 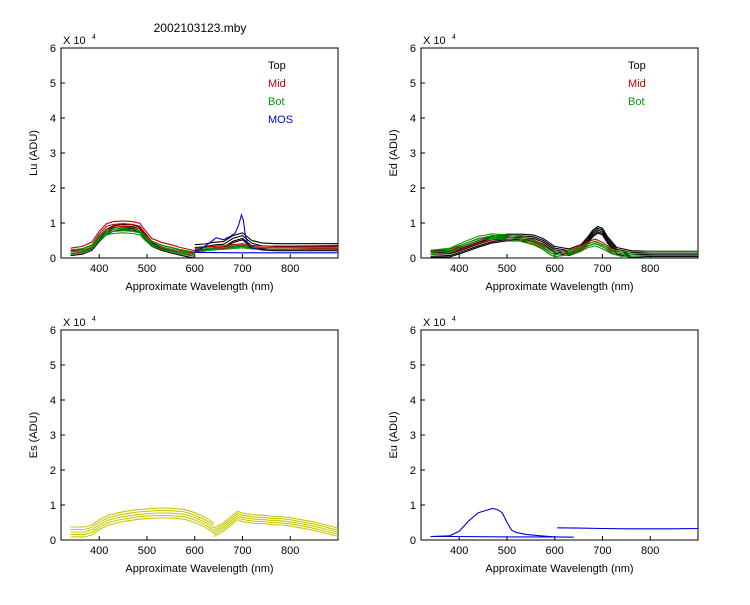 What do you see at coordinates (394, 434) in the screenshot?
I see `y-axis-label: Eu (ADU)` at bounding box center [394, 434].